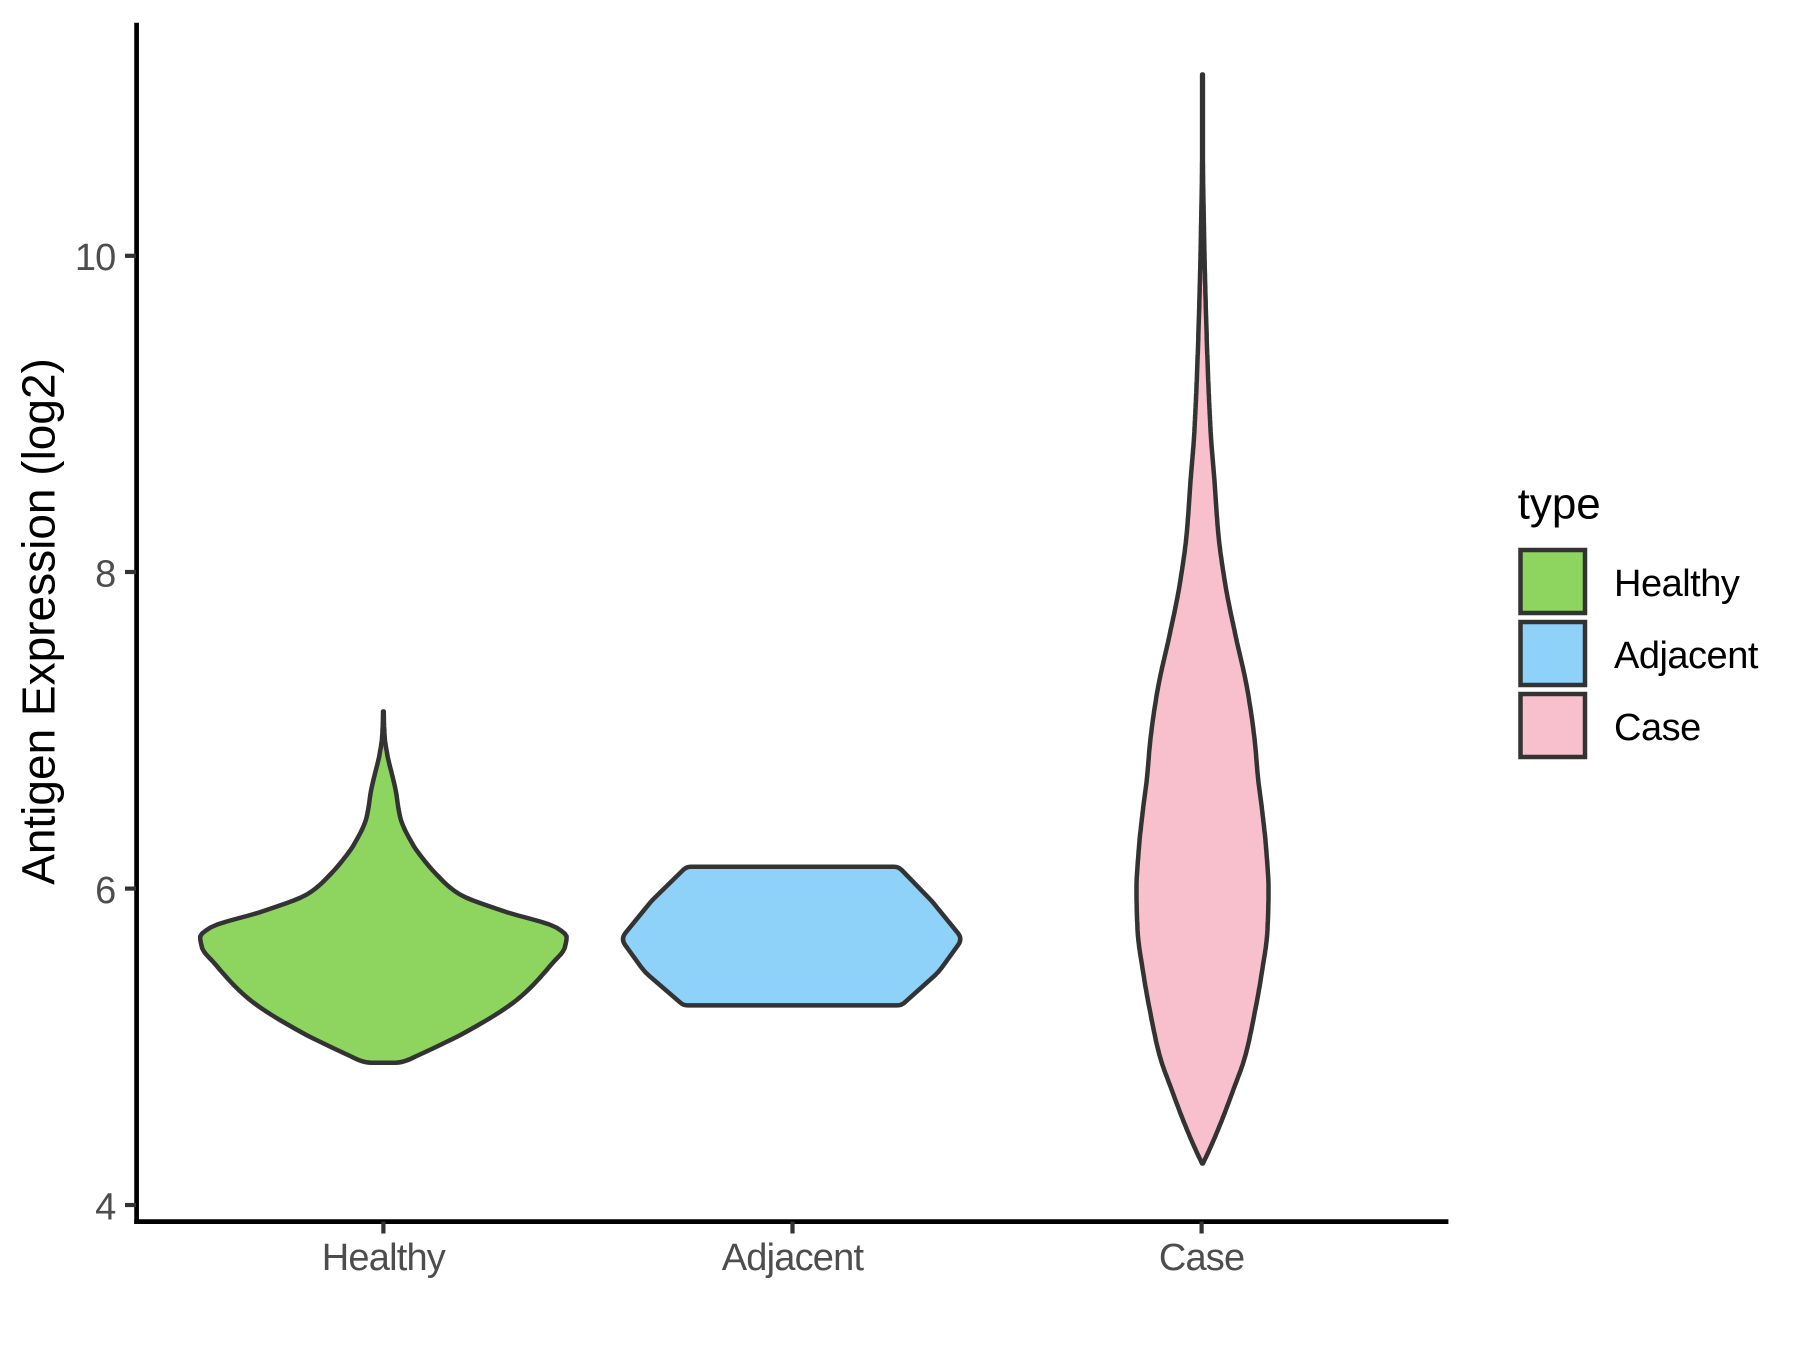  I want to click on svg-text: 4, so click(105, 1207).